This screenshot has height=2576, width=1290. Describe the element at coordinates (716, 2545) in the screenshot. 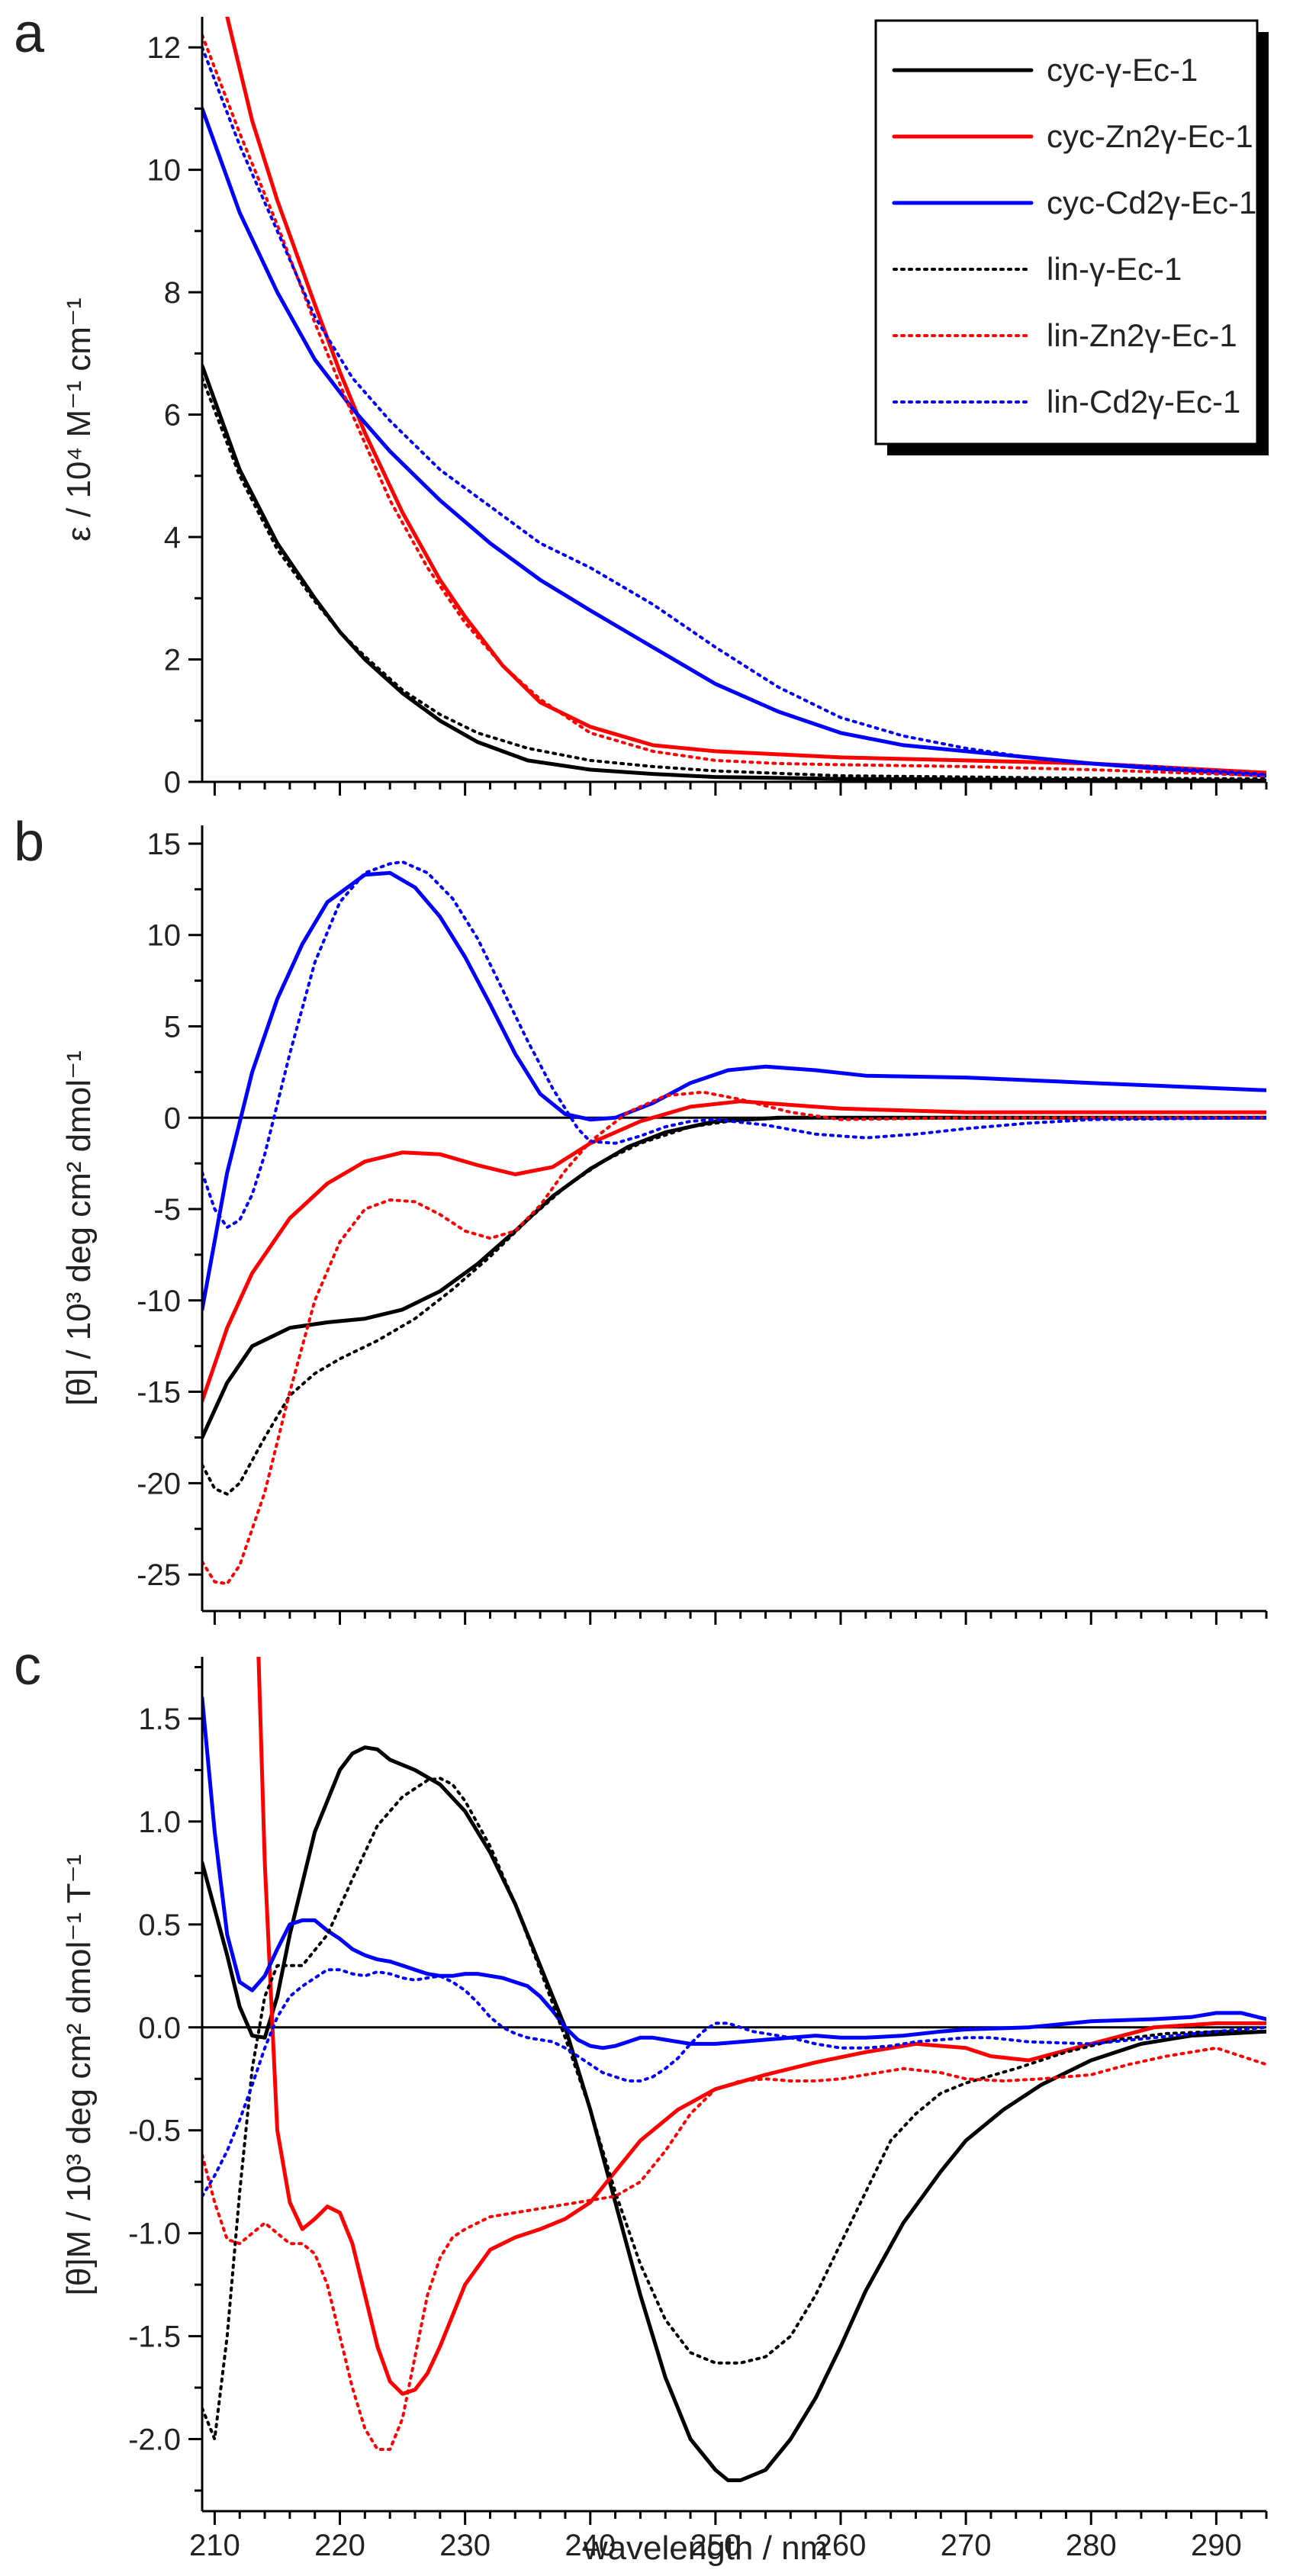

I see `x-tick-label: 250` at that location.